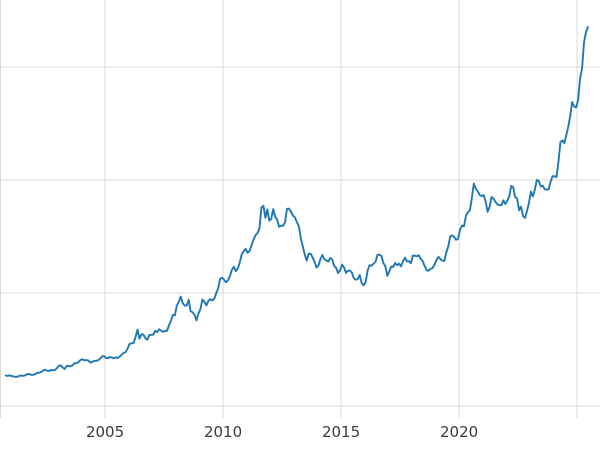 The height and width of the screenshot is (454, 600). Describe the element at coordinates (105, 432) in the screenshot. I see `x-tick-label: 2005` at that location.